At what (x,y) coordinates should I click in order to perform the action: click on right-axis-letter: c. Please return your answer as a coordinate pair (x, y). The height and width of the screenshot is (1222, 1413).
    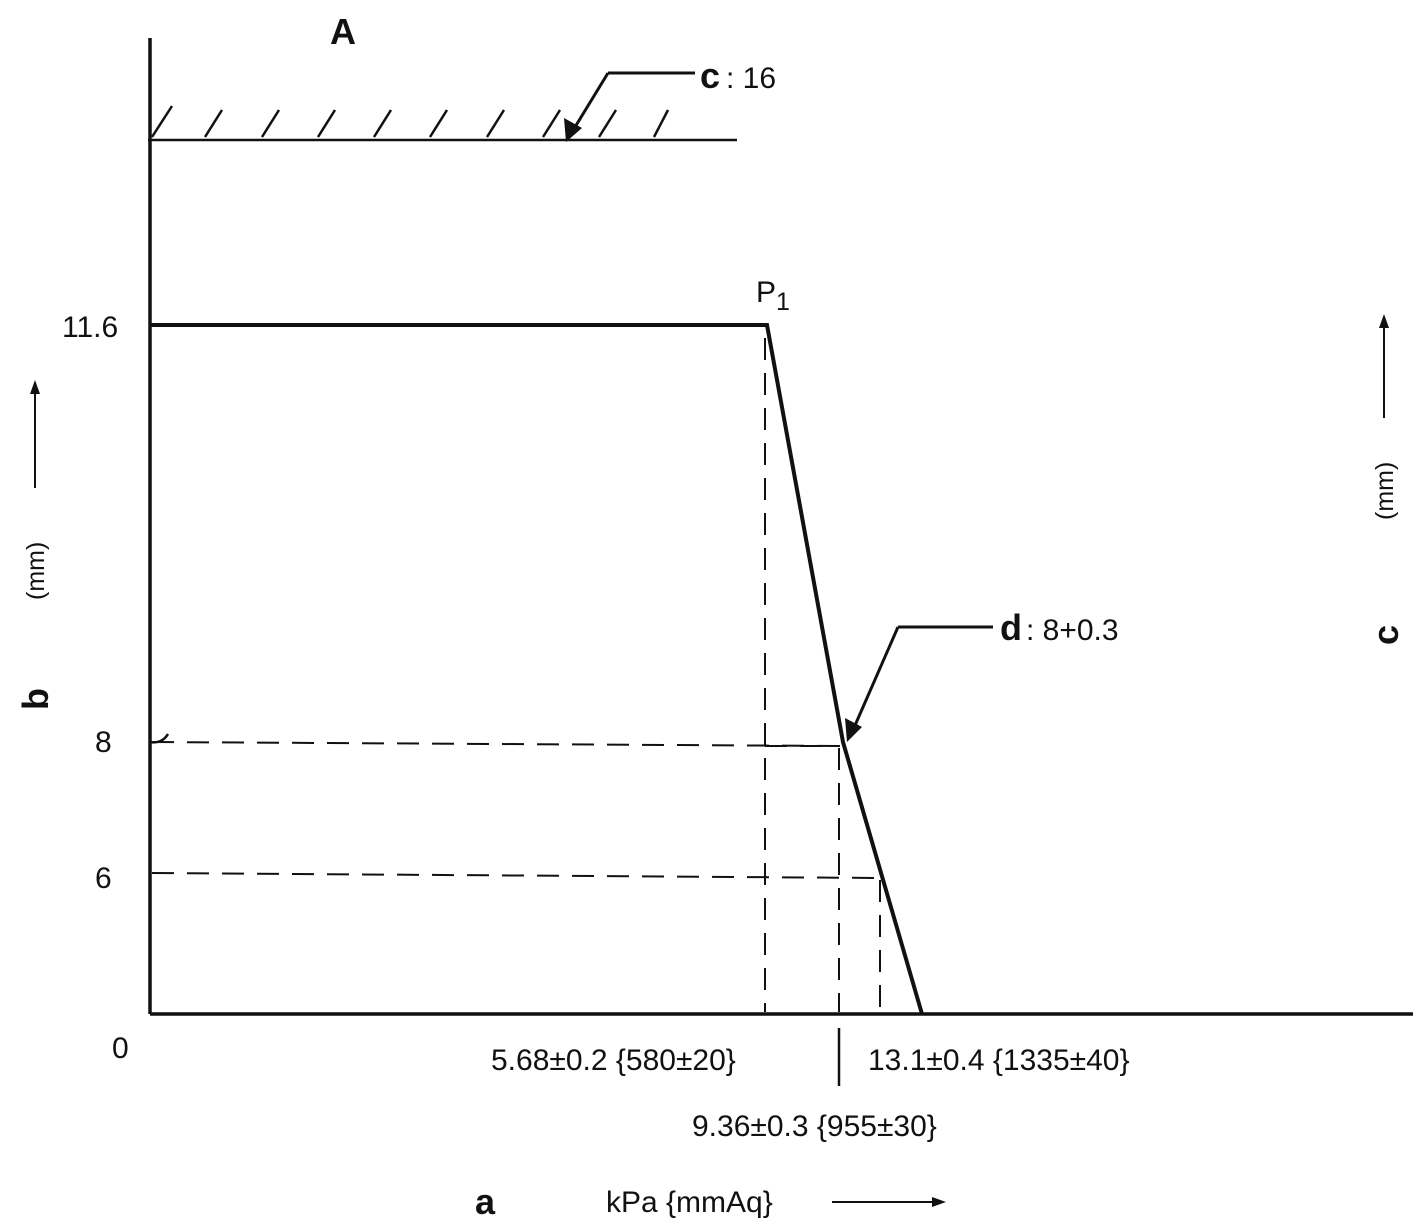
    Looking at the image, I should click on (1385, 635).